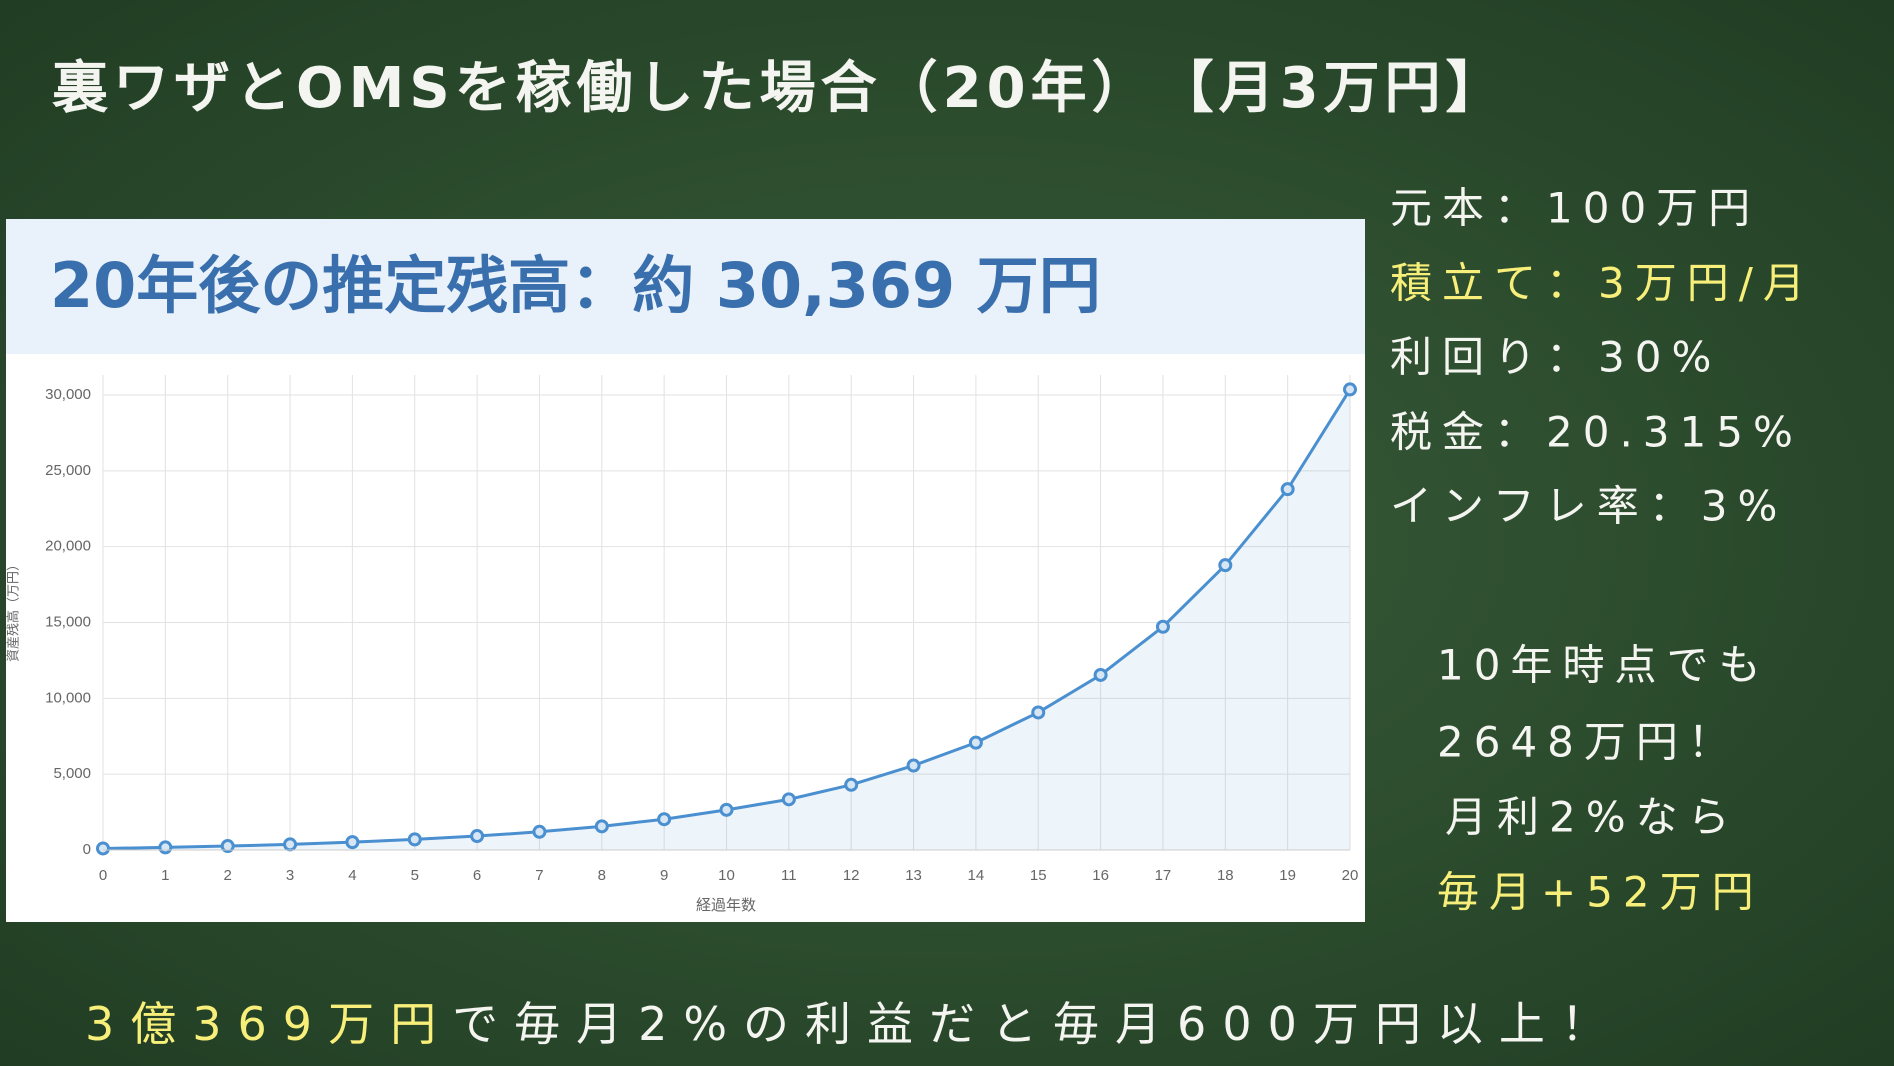  I want to click on note: 月利2%なら, so click(1592, 817).